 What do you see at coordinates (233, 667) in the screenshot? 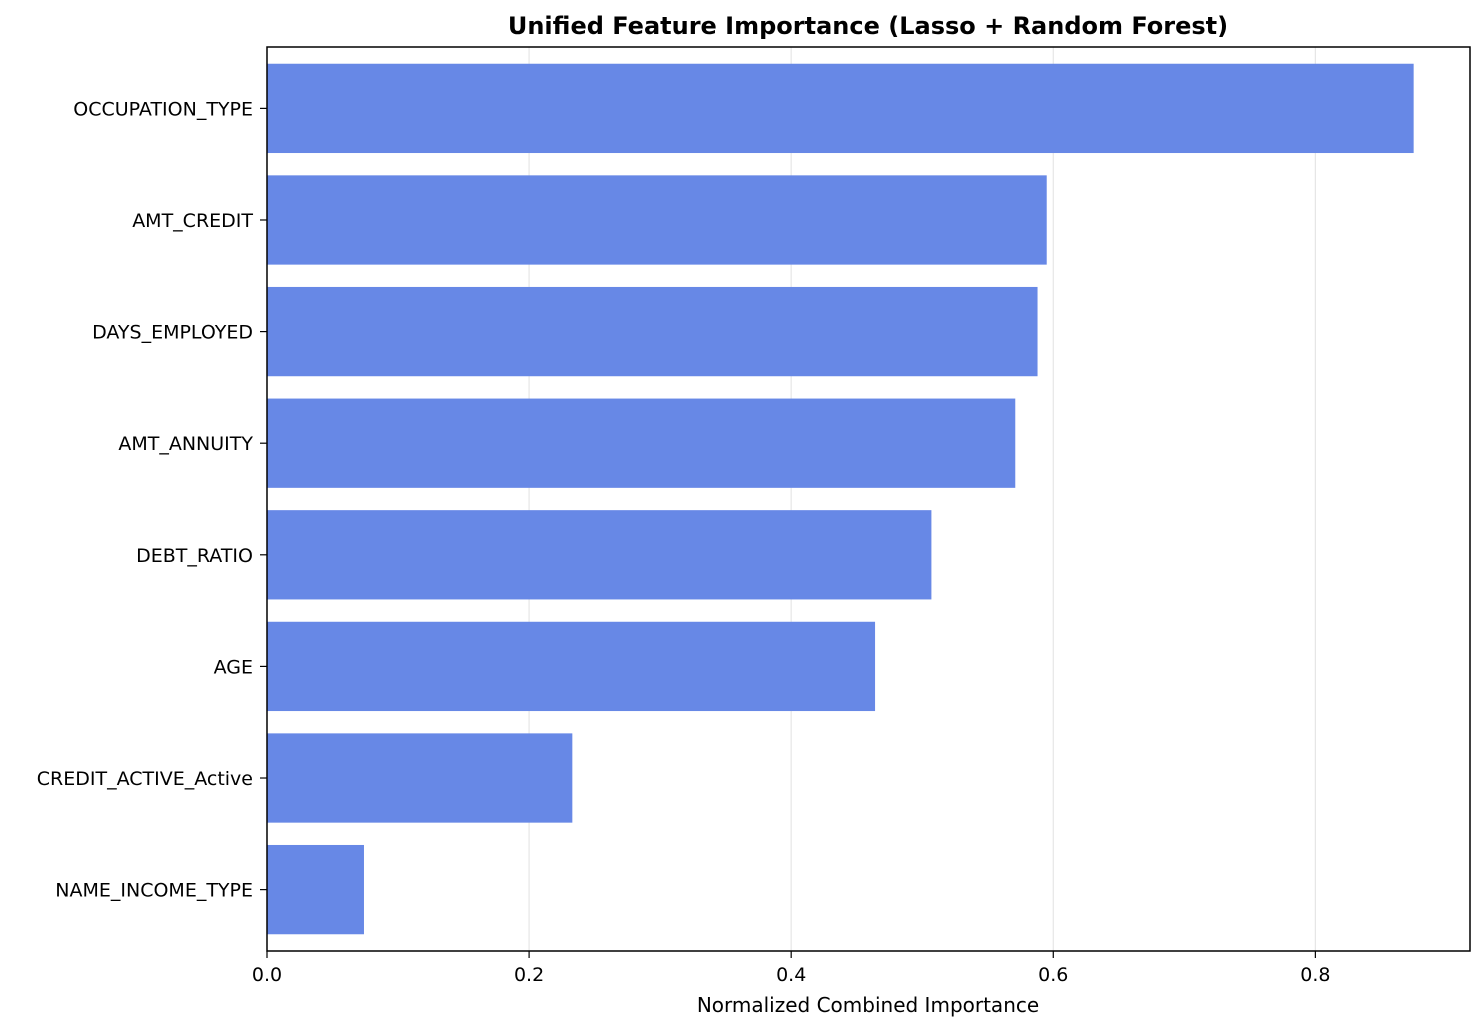
I see `y-tick-label: AGE` at bounding box center [233, 667].